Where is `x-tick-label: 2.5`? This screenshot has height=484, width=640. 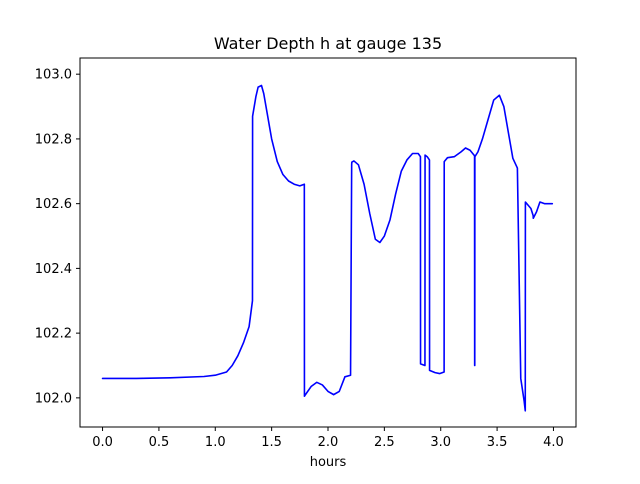
x-tick-label: 2.5 is located at coordinates (384, 442).